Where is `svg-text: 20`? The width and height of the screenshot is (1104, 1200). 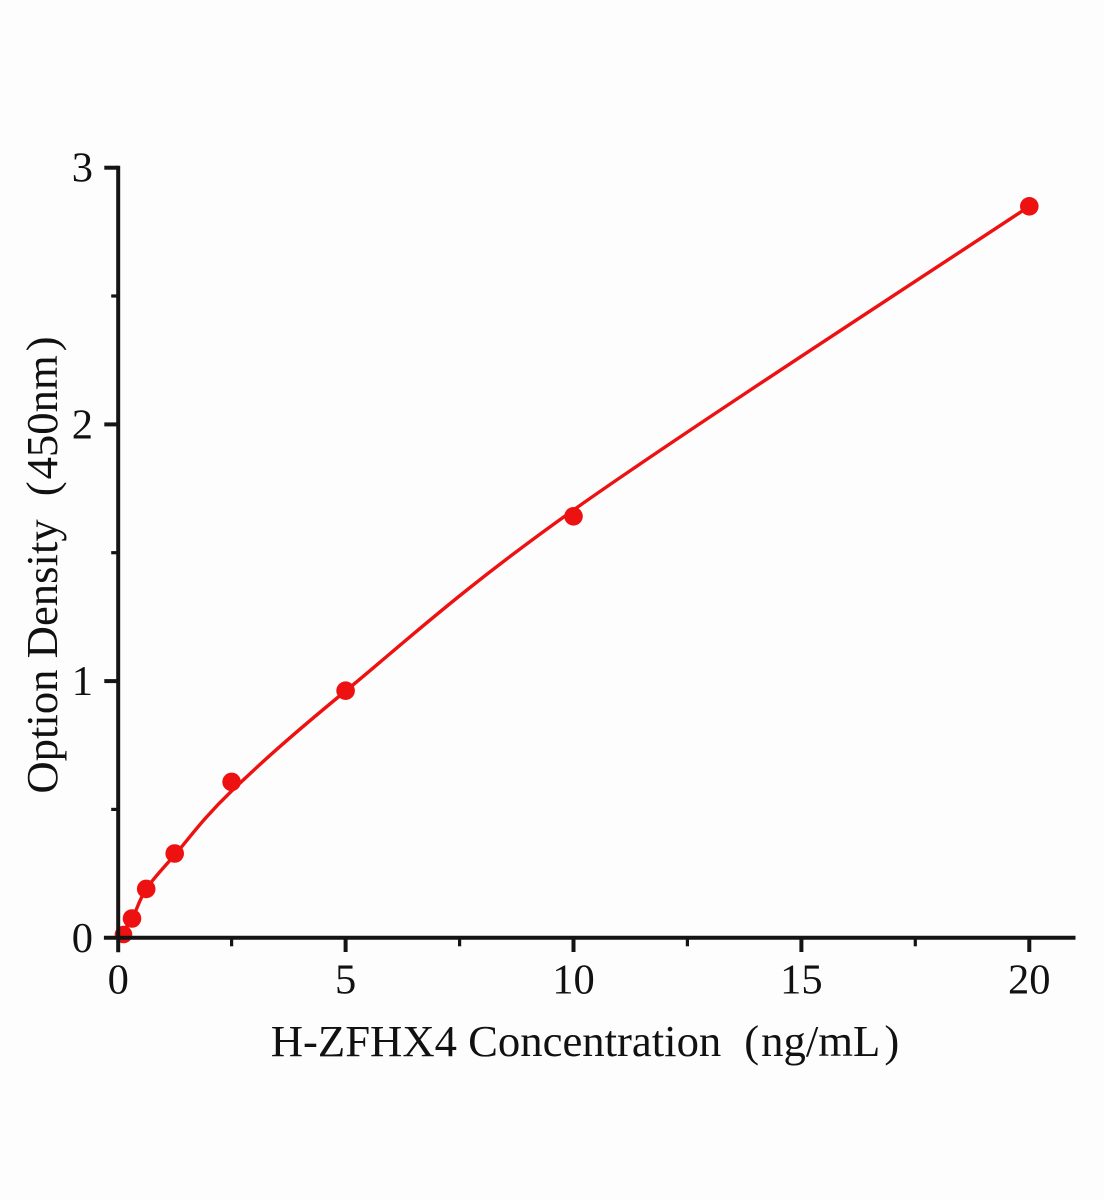
svg-text: 20 is located at coordinates (1029, 980).